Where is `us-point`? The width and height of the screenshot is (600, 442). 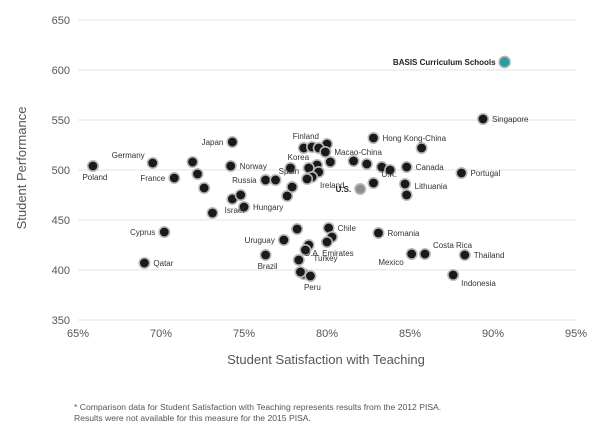
us-point is located at coordinates (360, 189).